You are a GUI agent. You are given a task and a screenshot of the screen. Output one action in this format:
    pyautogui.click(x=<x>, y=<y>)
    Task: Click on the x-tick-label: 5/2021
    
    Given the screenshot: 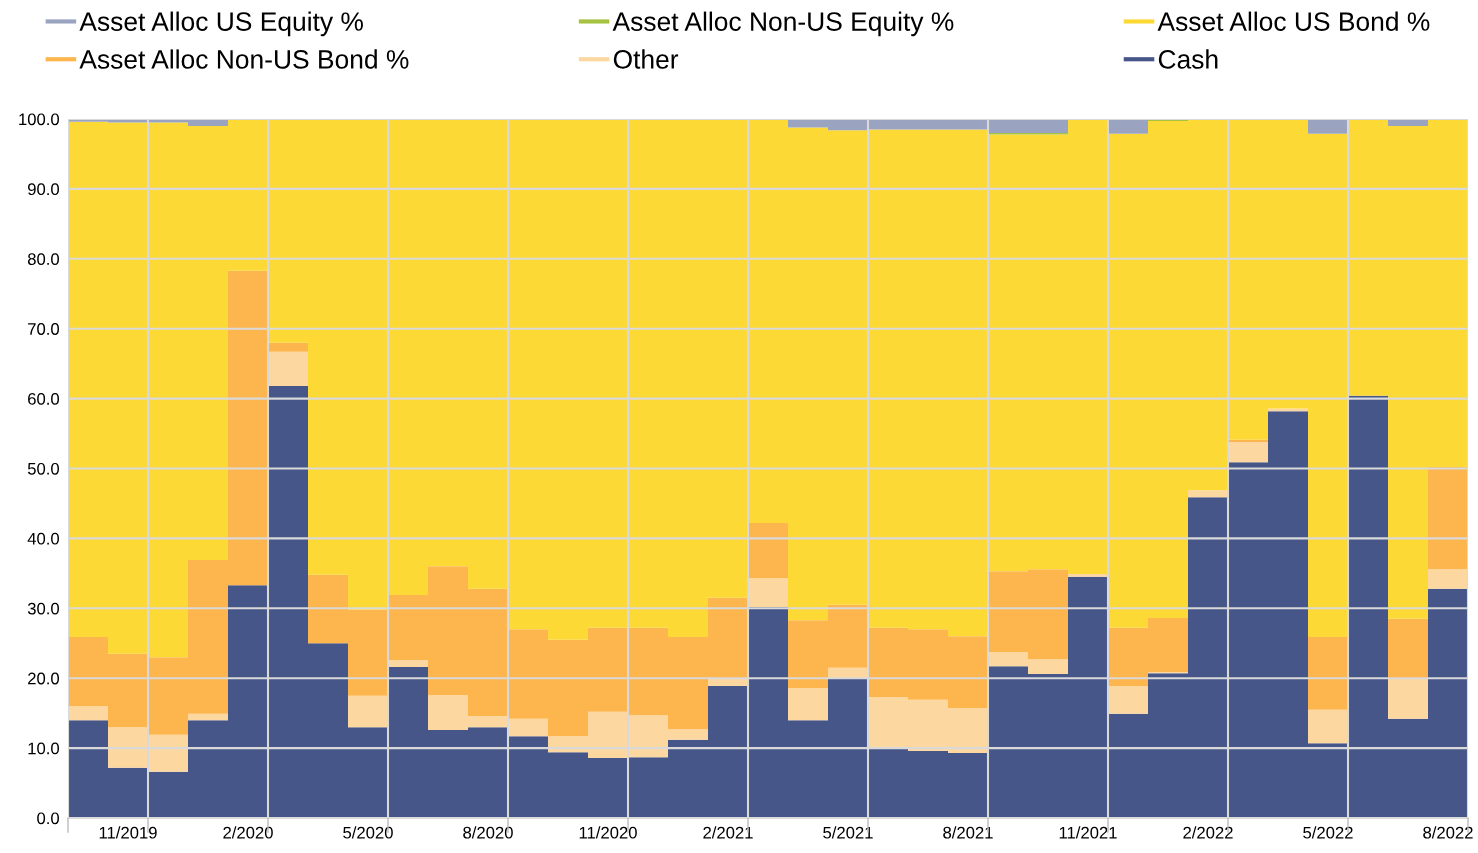 What is the action you would take?
    pyautogui.click(x=848, y=832)
    